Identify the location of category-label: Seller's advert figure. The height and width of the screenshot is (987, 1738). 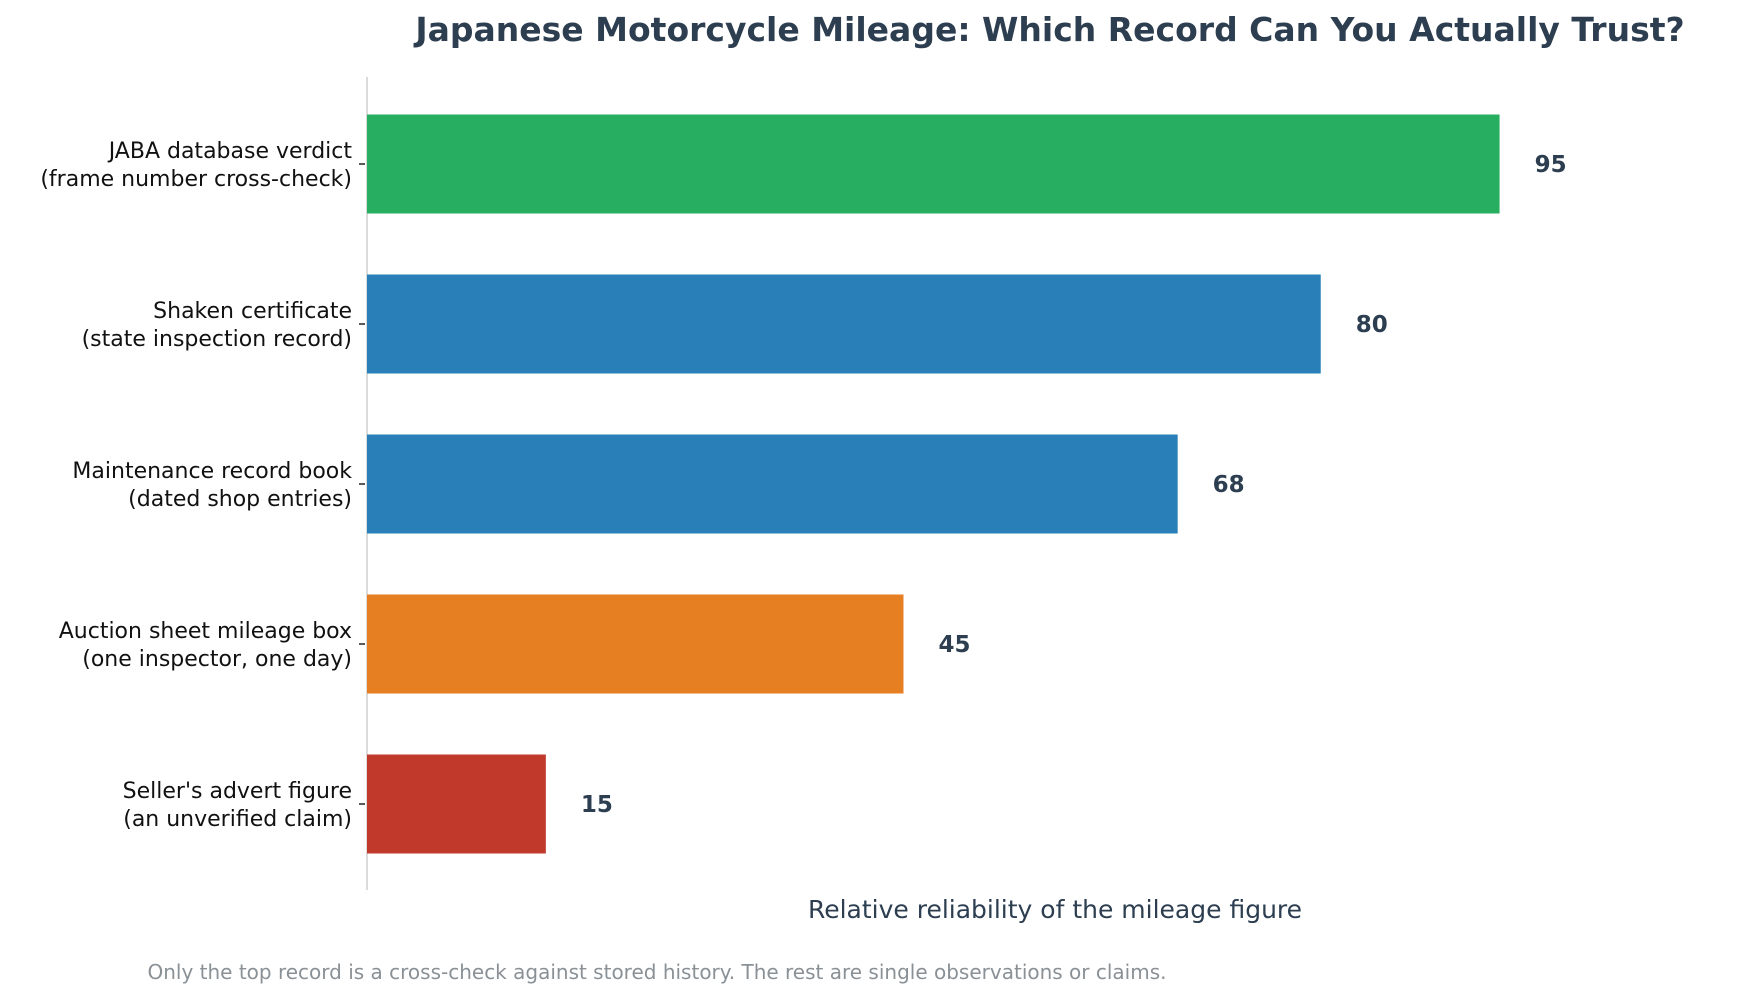
(237, 791).